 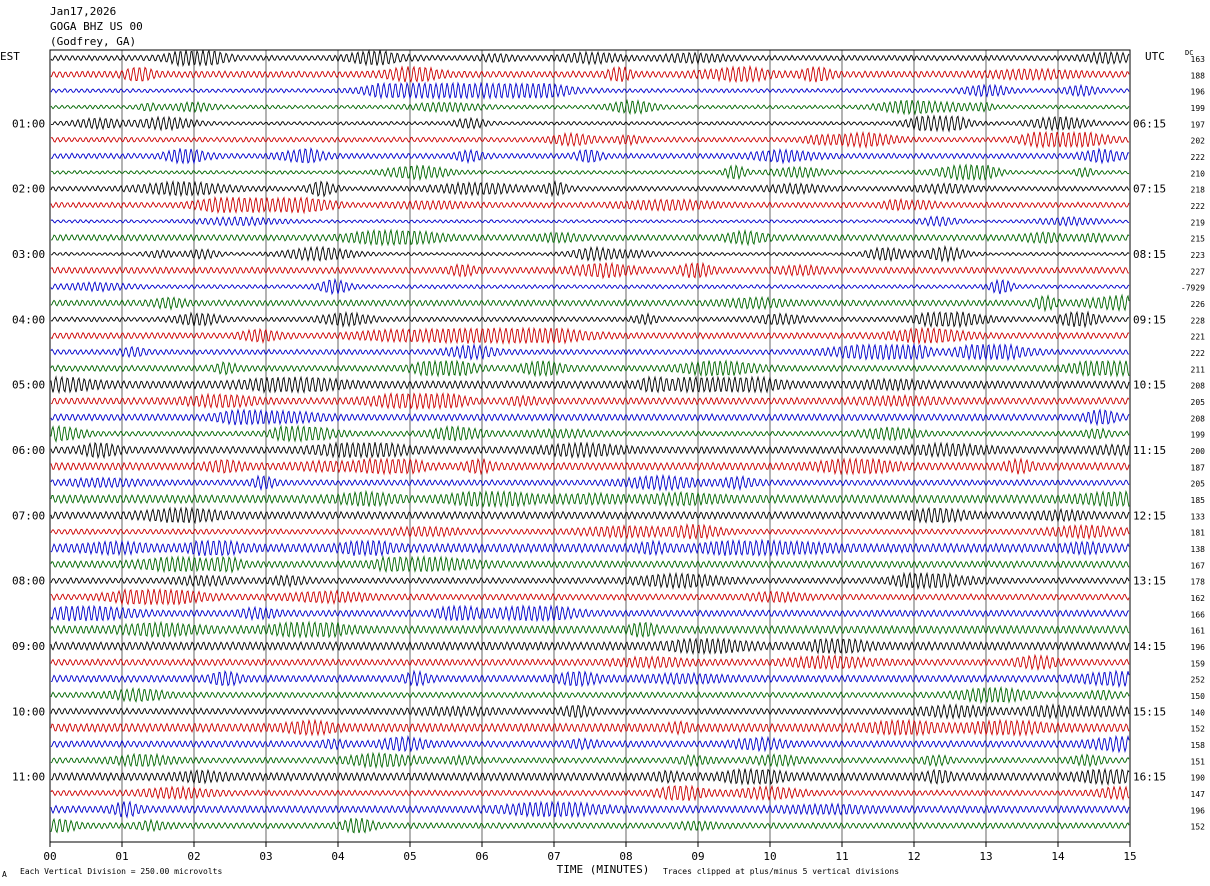 What do you see at coordinates (1198, 696) in the screenshot?
I see `dc-offset-label: 150` at bounding box center [1198, 696].